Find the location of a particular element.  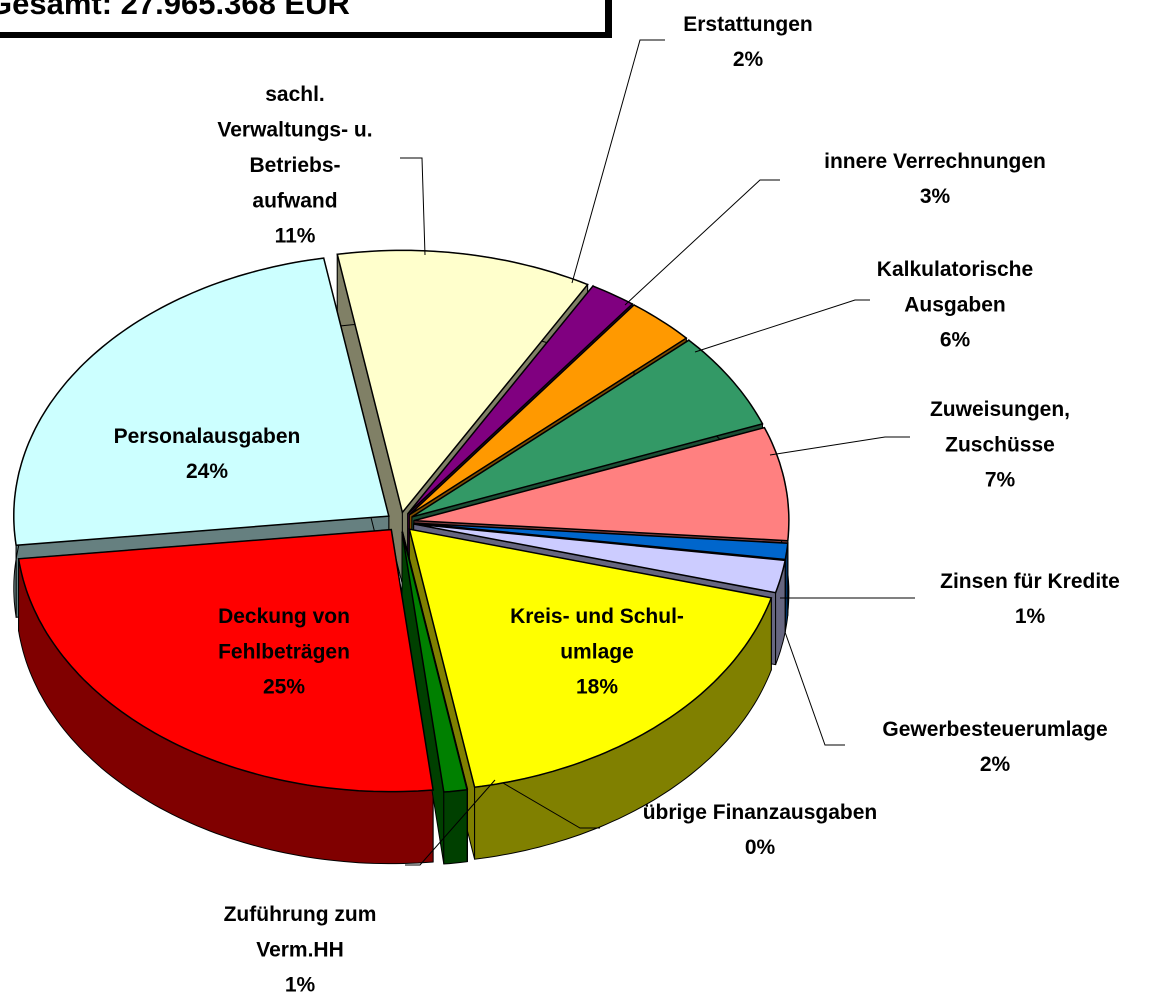

slice-value-label: 25% is located at coordinates (284, 687).